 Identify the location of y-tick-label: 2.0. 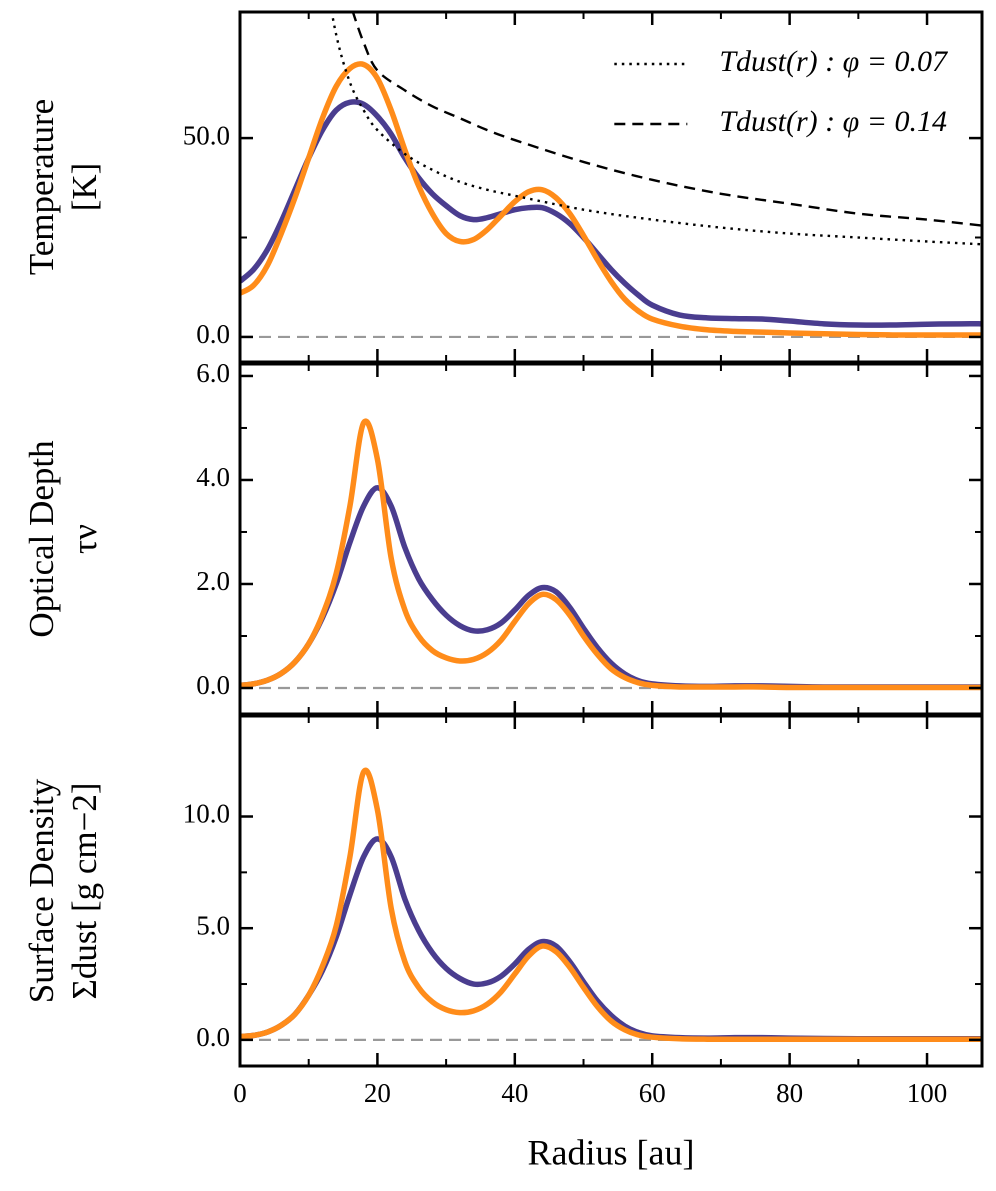
(213, 581).